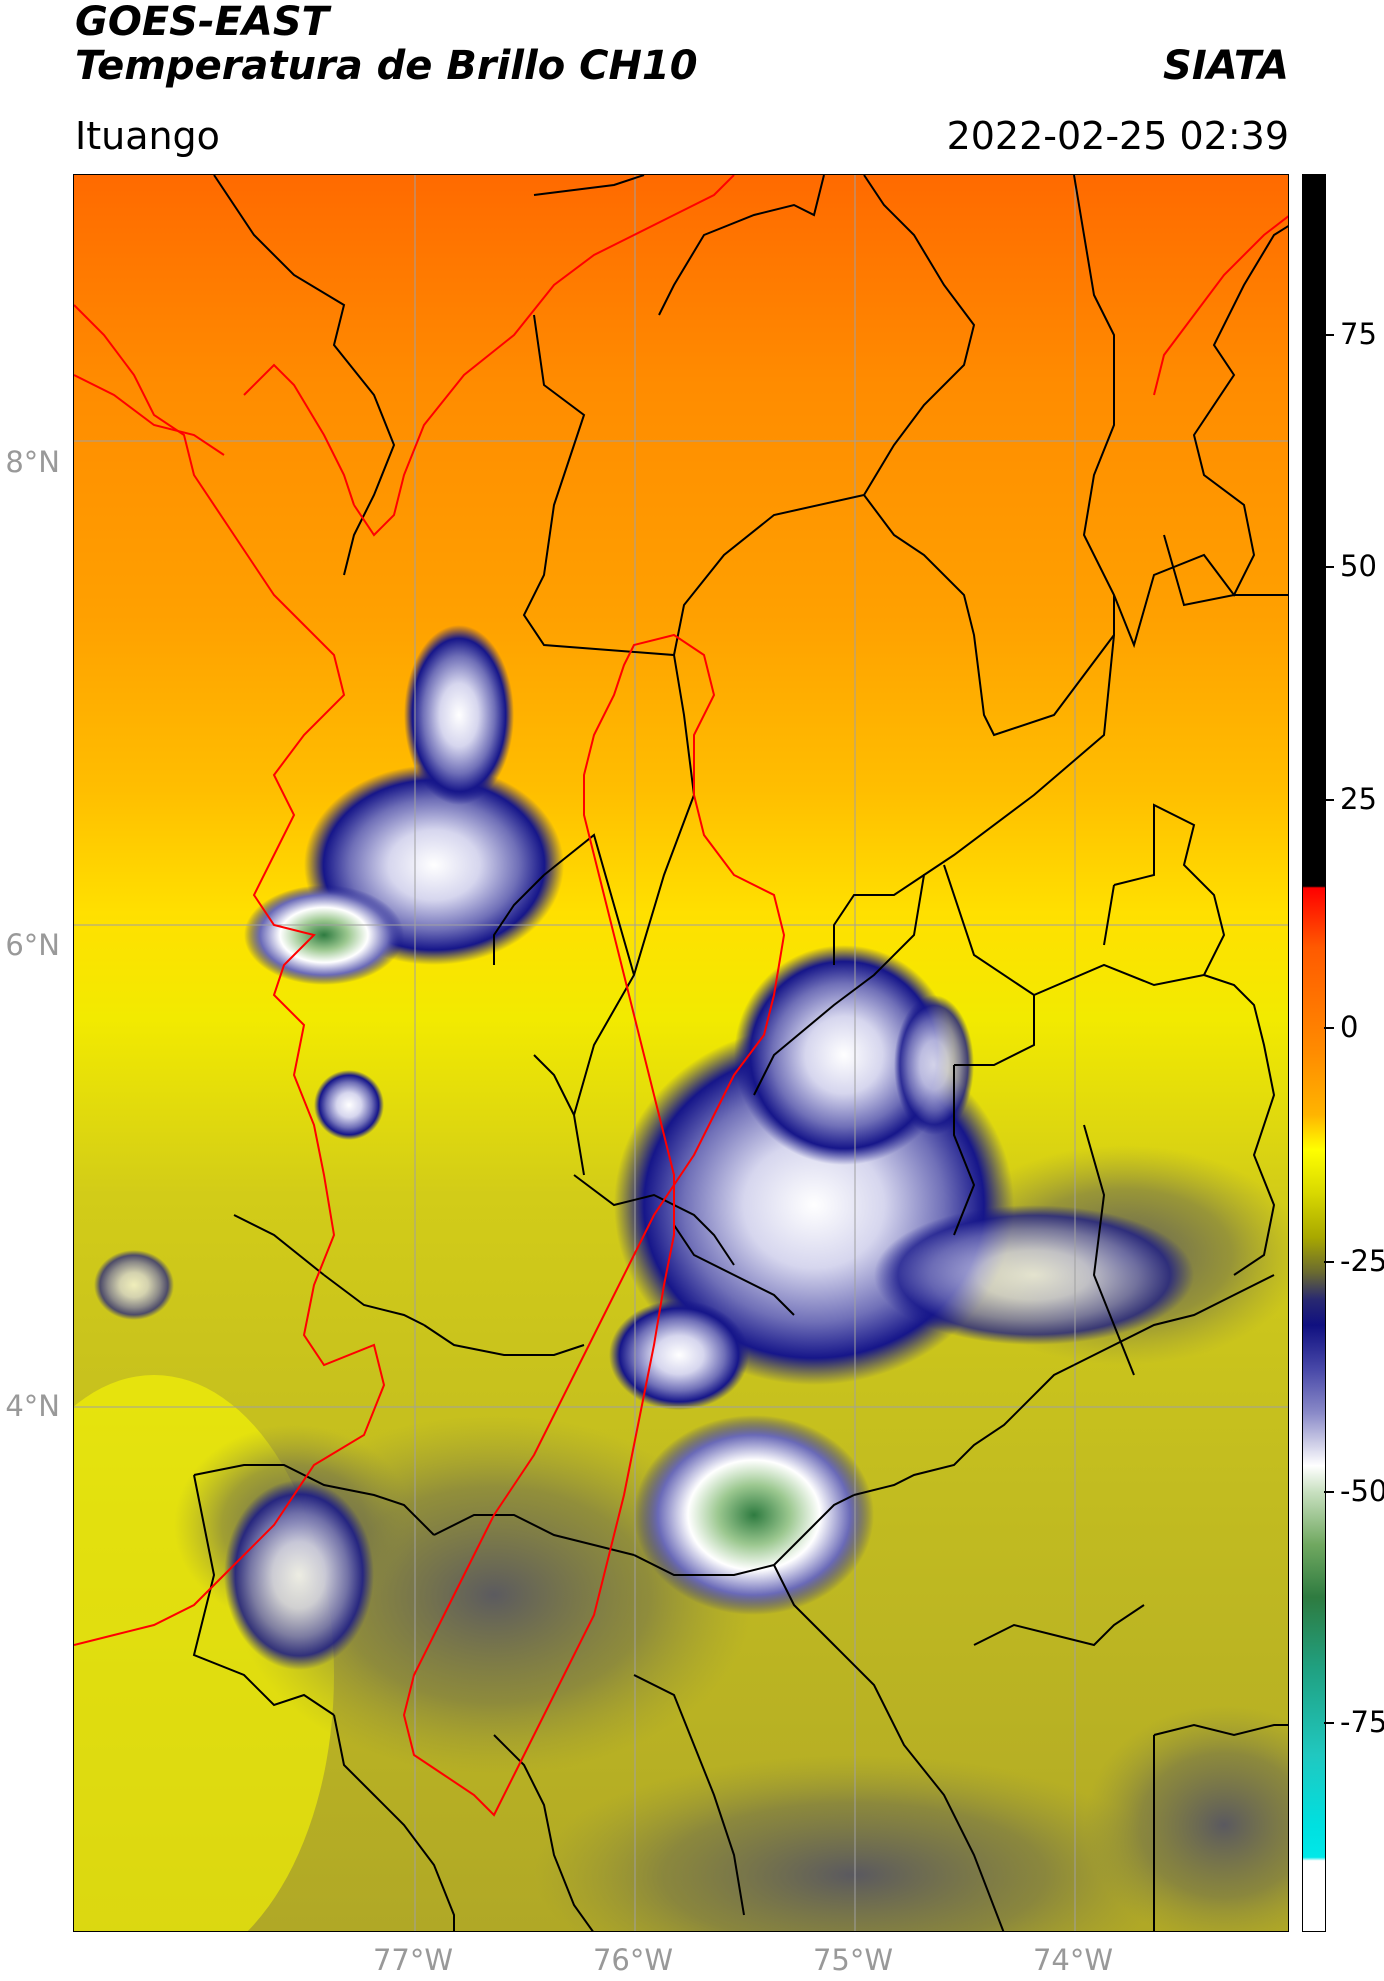 The width and height of the screenshot is (1384, 1981). What do you see at coordinates (1362, 1491) in the screenshot?
I see `colorbar-label: -50` at bounding box center [1362, 1491].